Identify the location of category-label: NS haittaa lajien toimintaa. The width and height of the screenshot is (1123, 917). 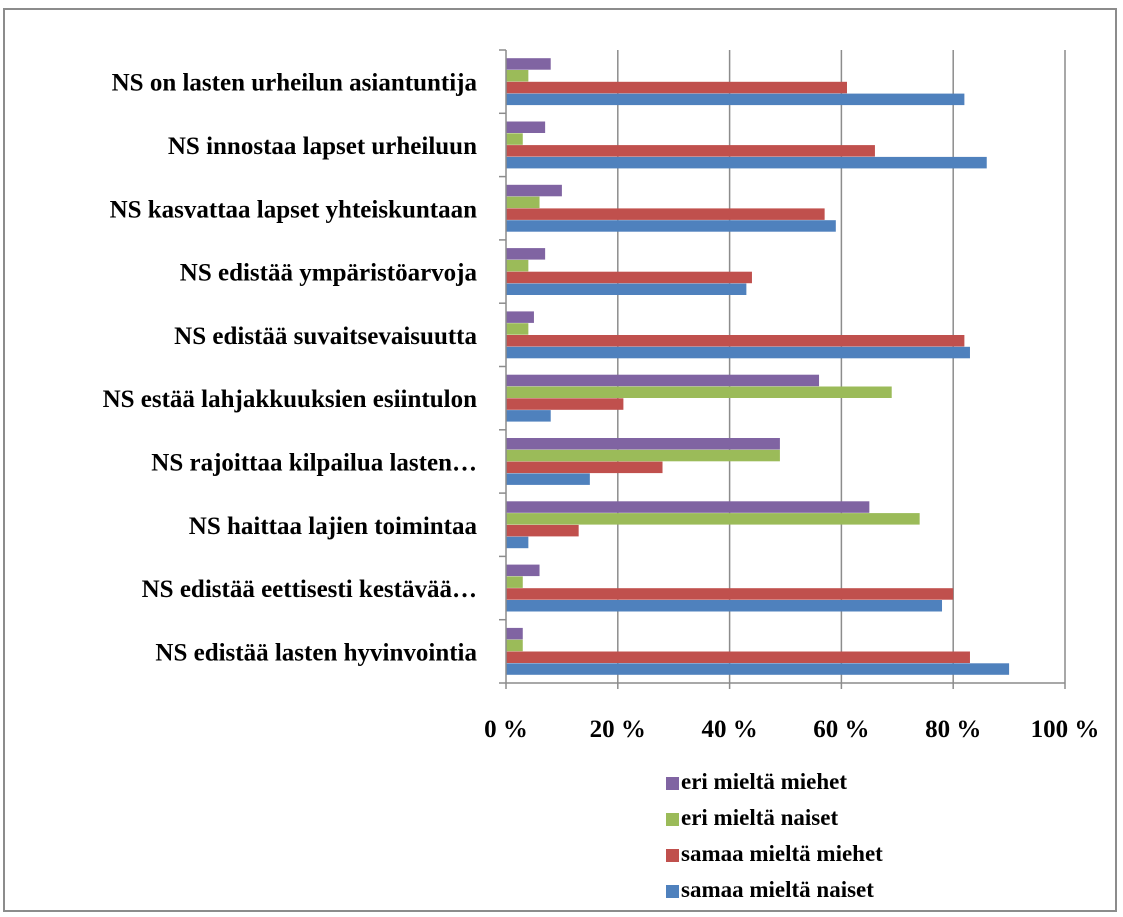
(333, 526).